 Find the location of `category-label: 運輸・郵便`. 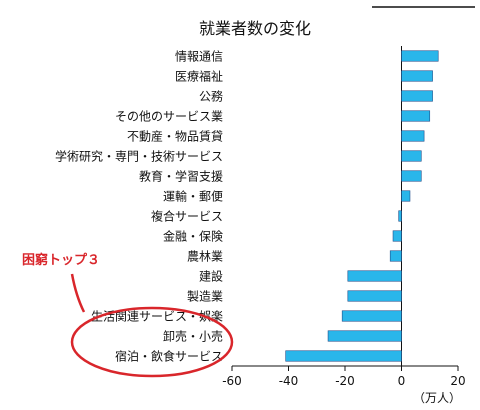

category-label: 運輸・郵便 is located at coordinates (193, 196).